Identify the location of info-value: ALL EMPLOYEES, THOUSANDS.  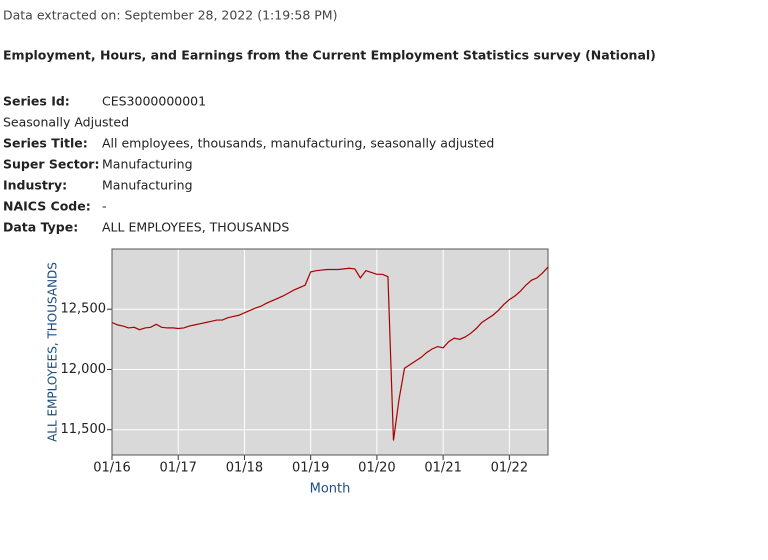
(195, 227).